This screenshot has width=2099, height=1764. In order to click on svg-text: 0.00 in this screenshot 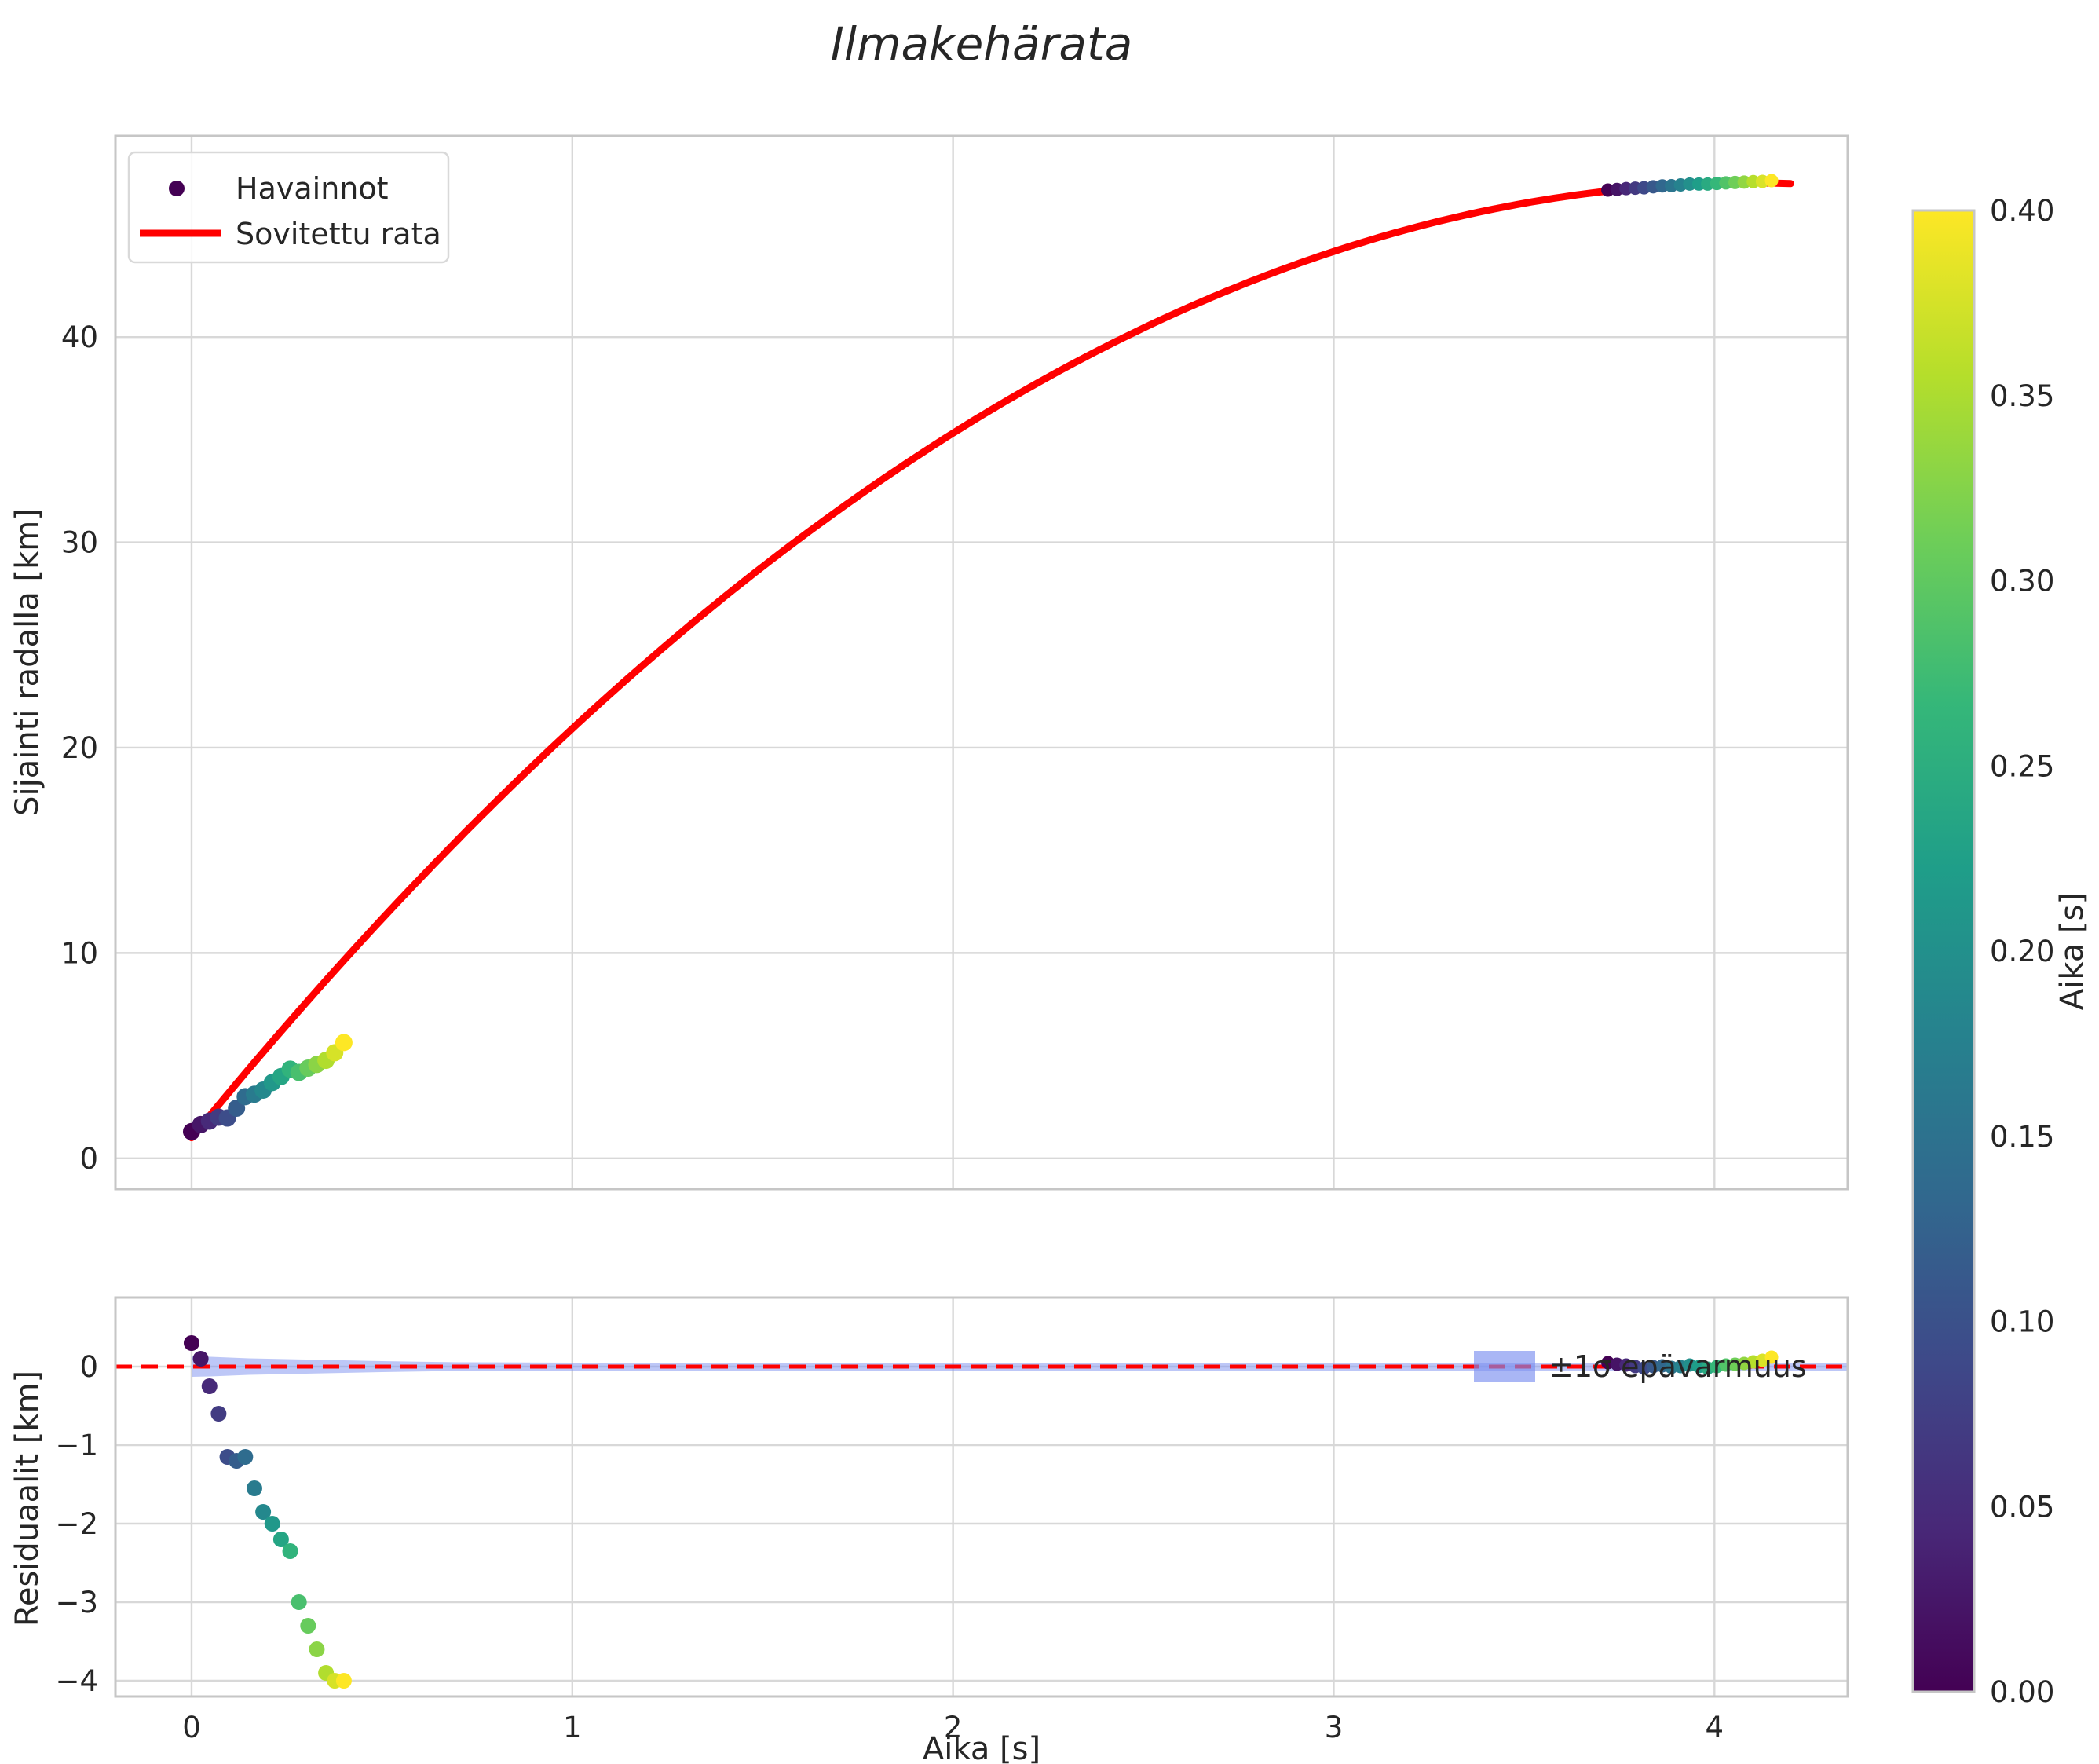, I will do `click(2022, 1692)`.